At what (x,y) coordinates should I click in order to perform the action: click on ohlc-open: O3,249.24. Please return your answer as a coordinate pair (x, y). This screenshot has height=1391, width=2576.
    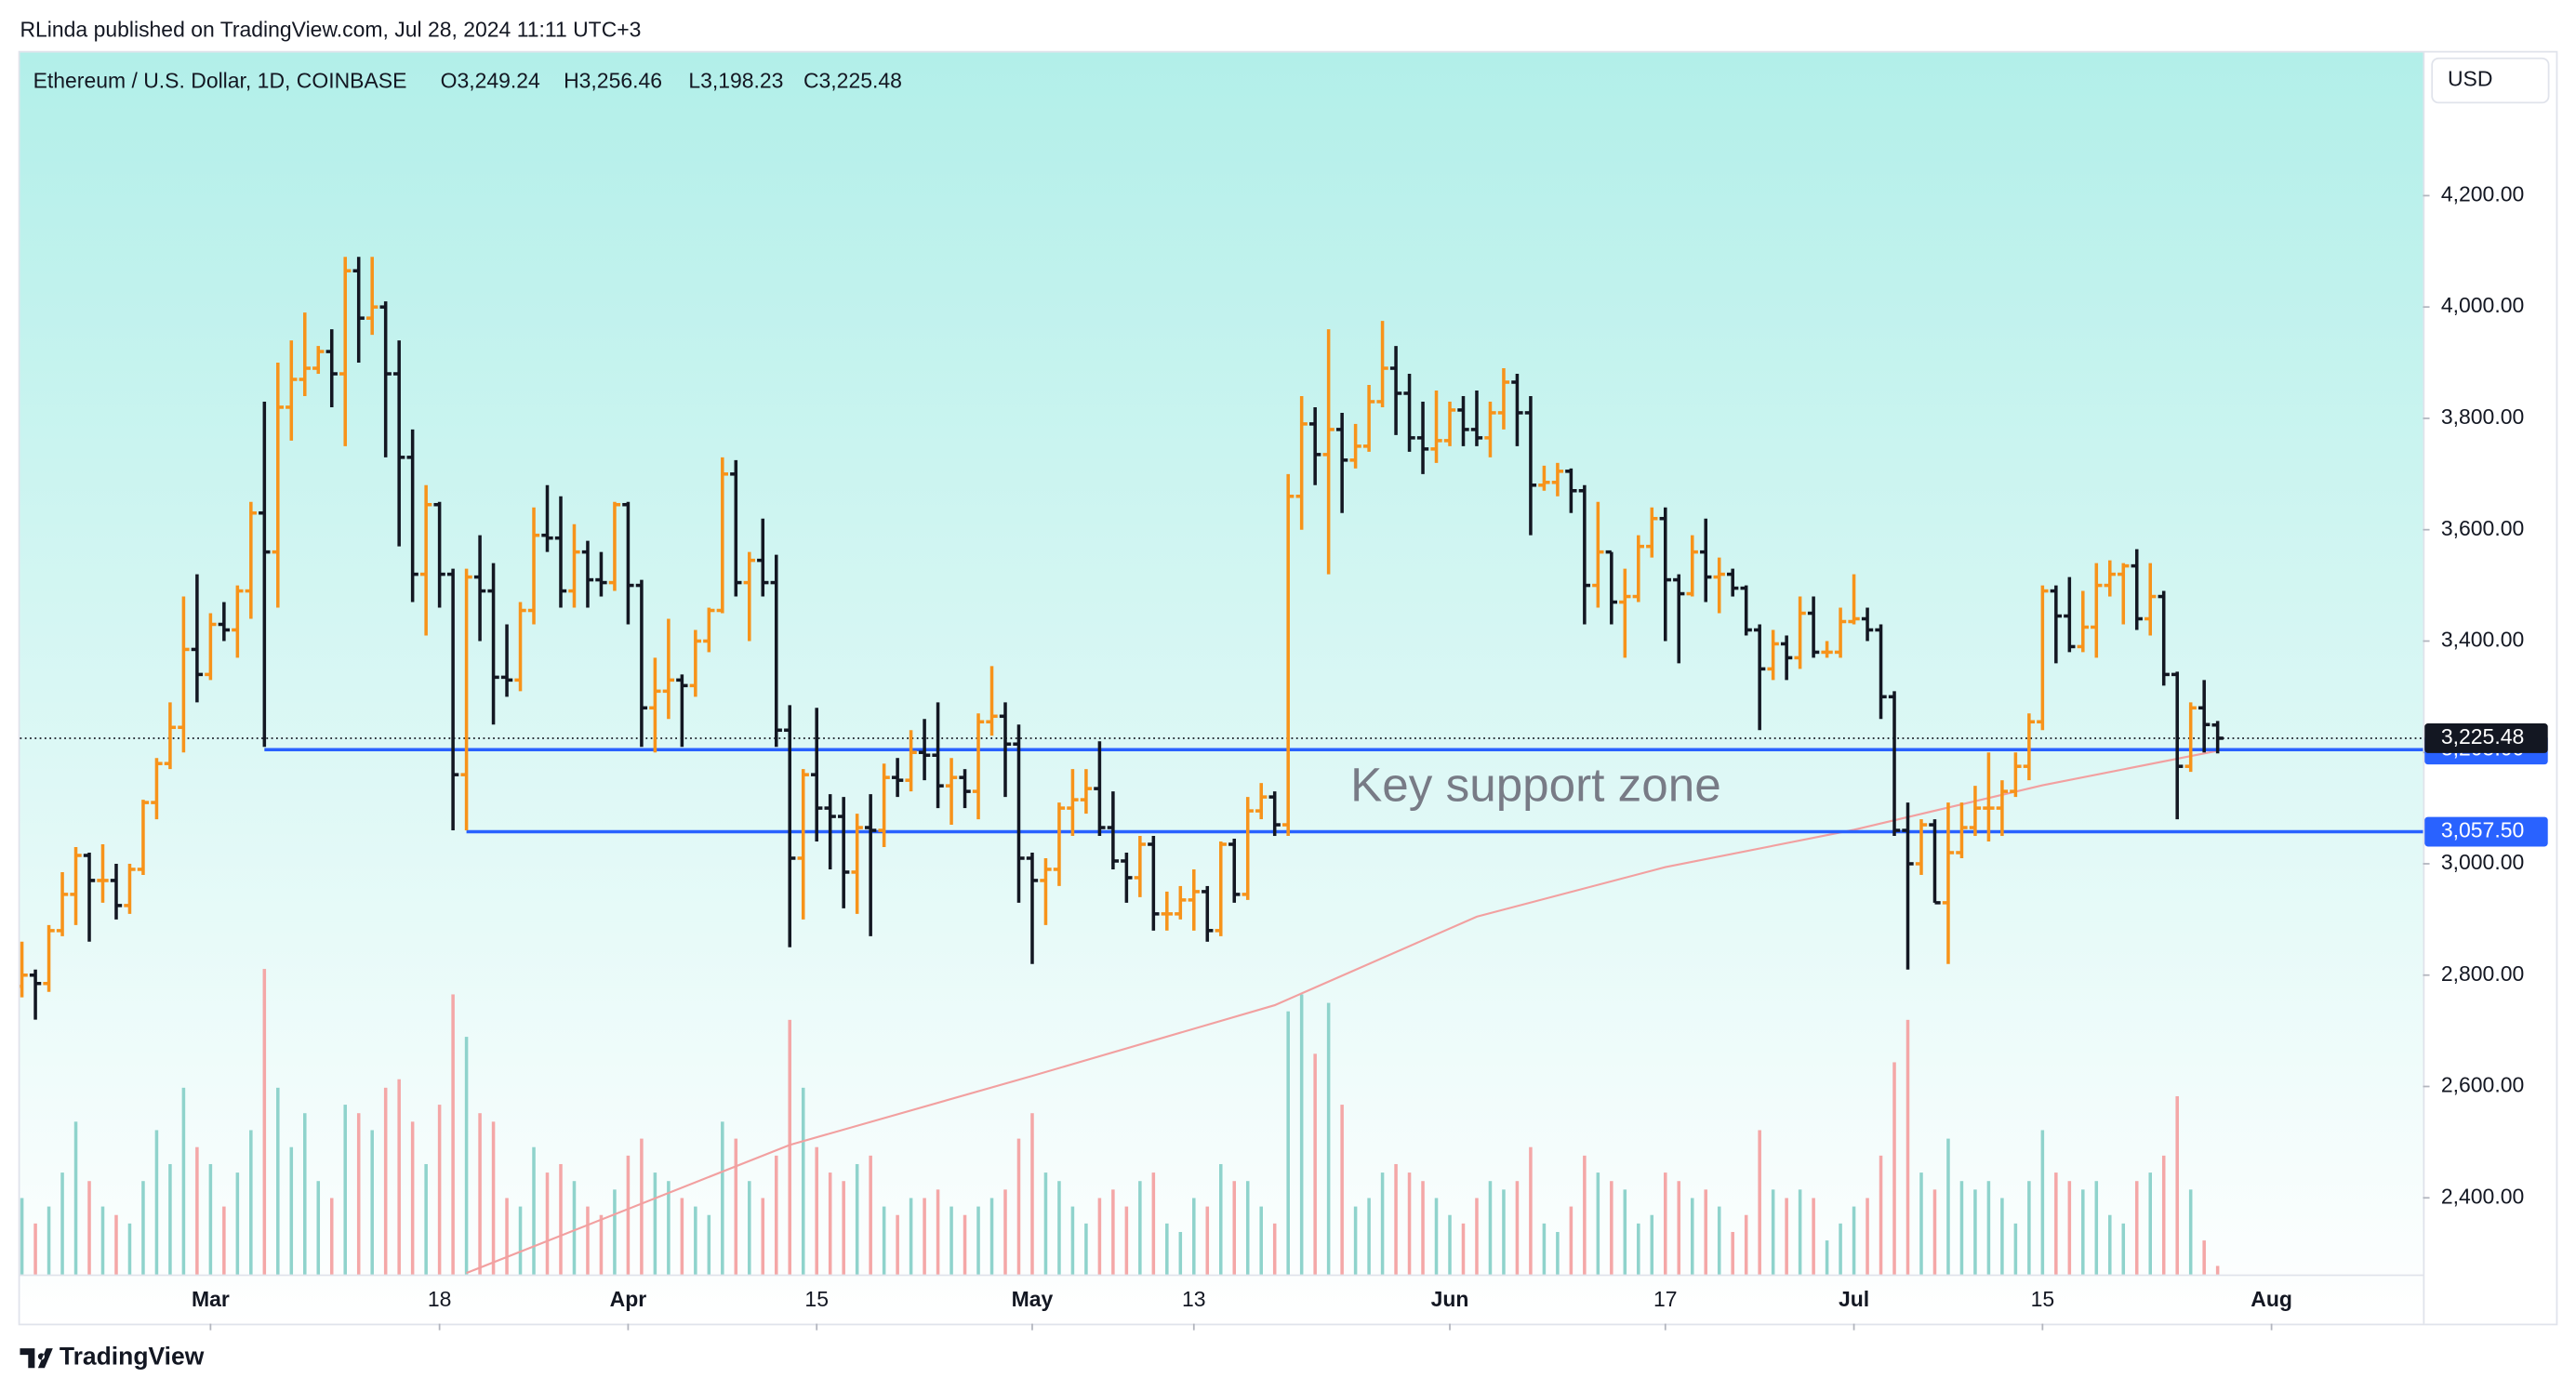
    Looking at the image, I should click on (490, 80).